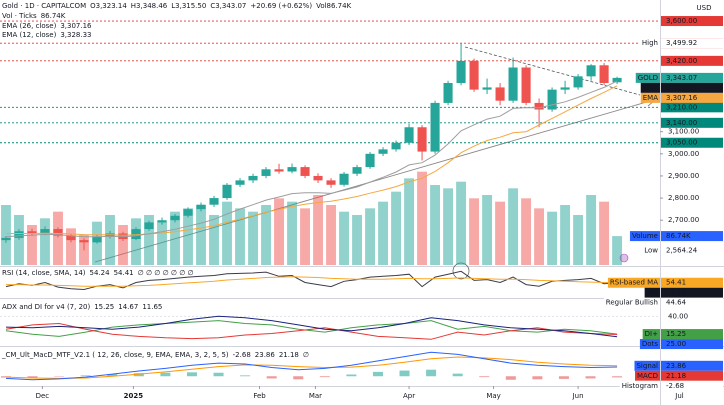 Image resolution: width=724 pixels, height=405 pixels. I want to click on price-tag-value: 23.86, so click(676, 366).